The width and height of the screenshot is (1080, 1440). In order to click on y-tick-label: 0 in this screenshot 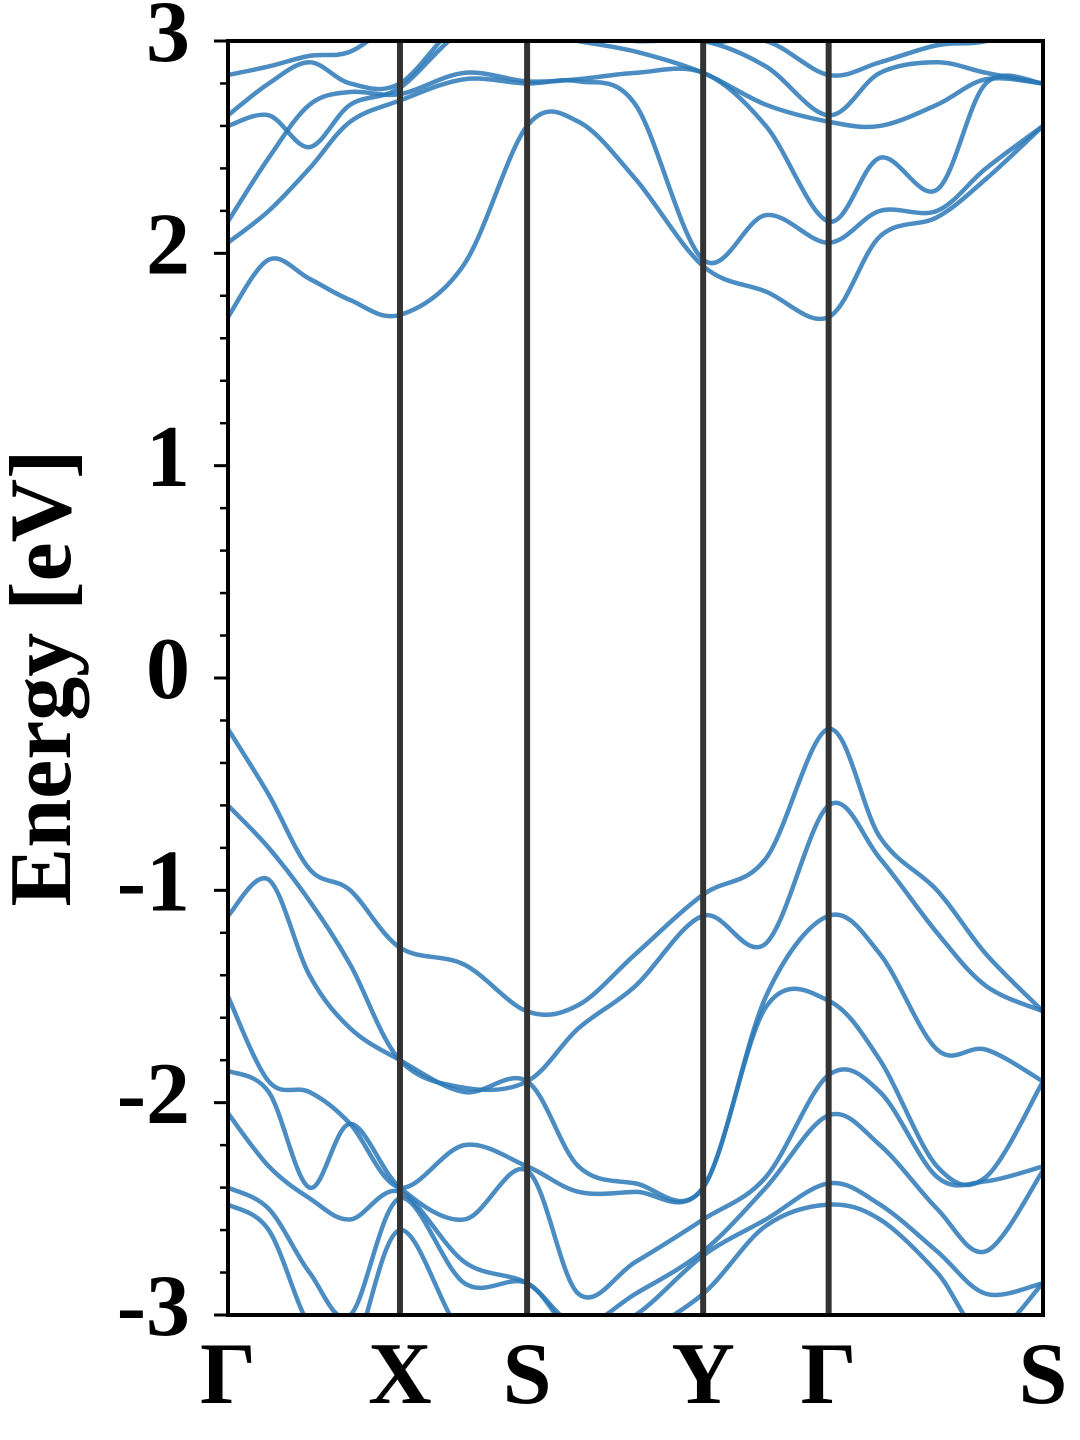, I will do `click(168, 669)`.